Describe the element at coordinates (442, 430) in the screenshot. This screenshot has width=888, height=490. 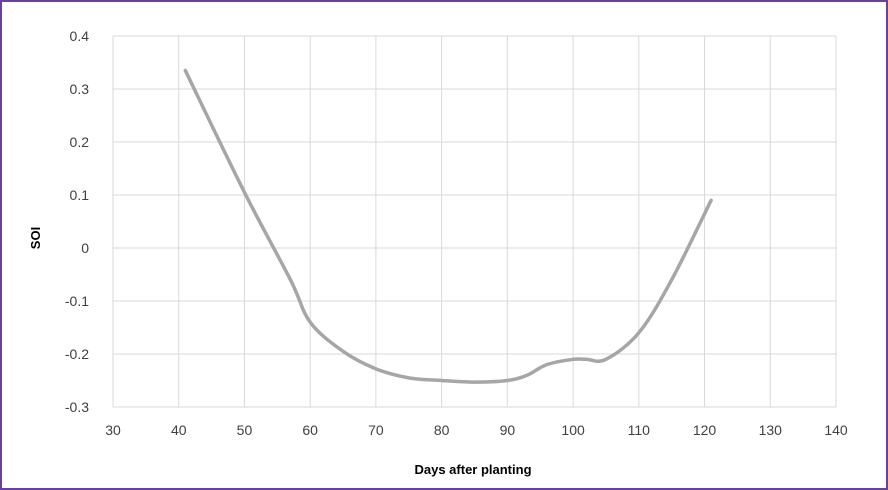
I see `x-tick-label: 80` at that location.